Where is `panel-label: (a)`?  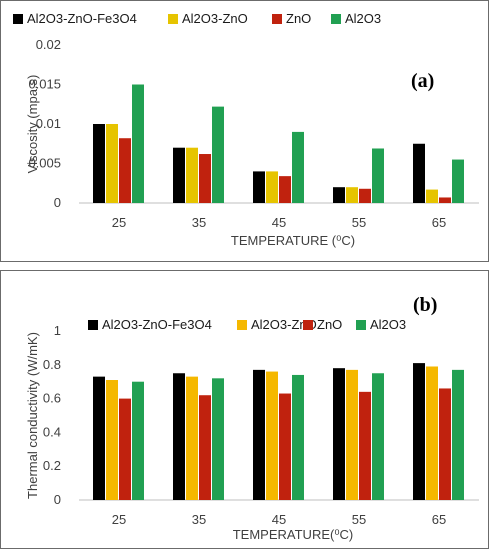
panel-label: (a) is located at coordinates (422, 81).